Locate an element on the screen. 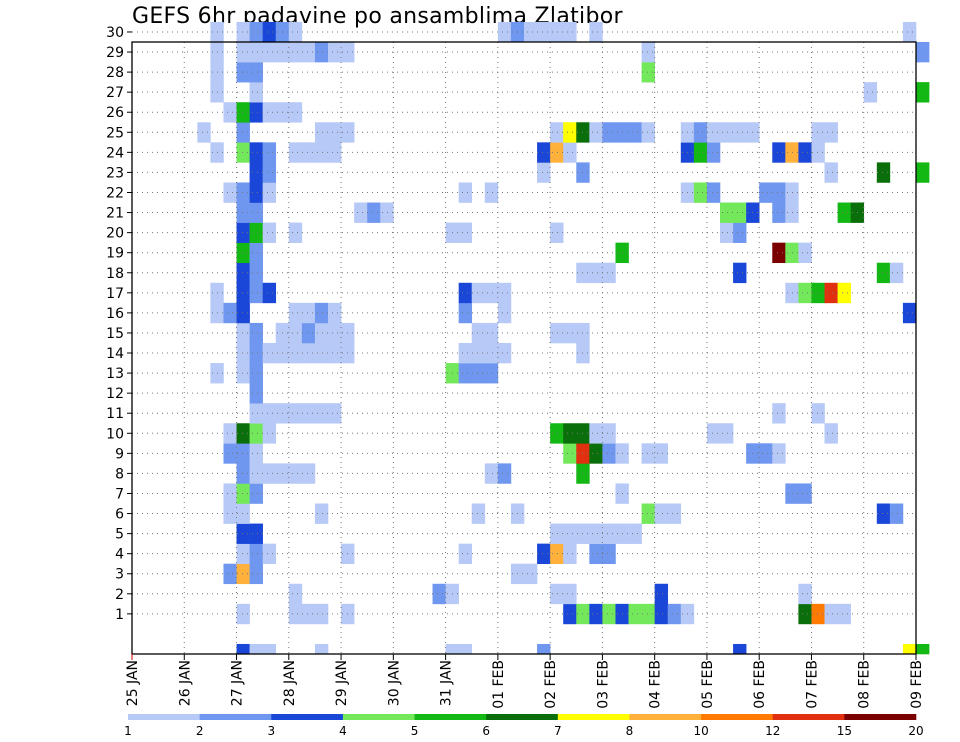  x-tick-label: 25 JAN is located at coordinates (133, 683).